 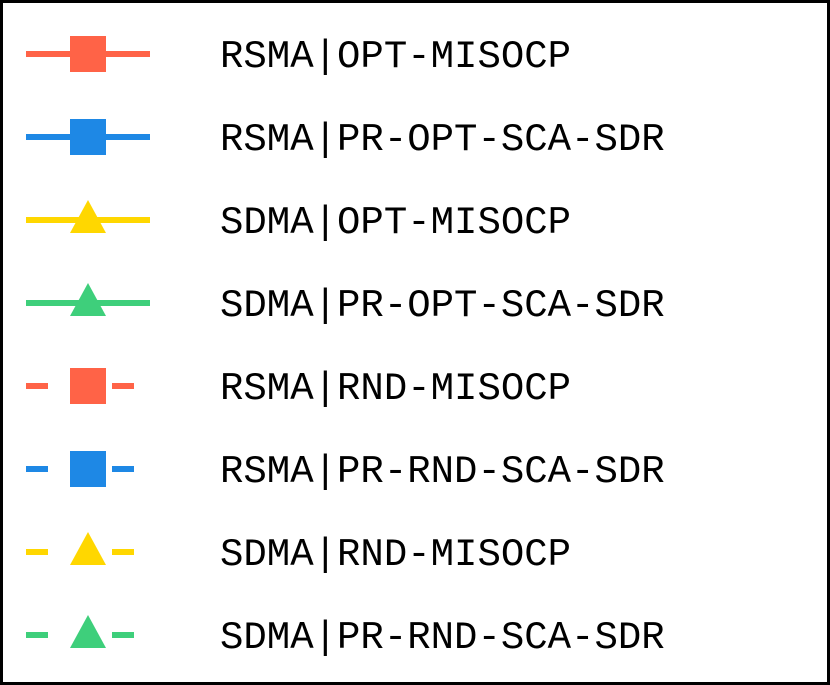 What do you see at coordinates (442, 472) in the screenshot?
I see `legend-label: RSMA|PR-RND-SCA-SDR` at bounding box center [442, 472].